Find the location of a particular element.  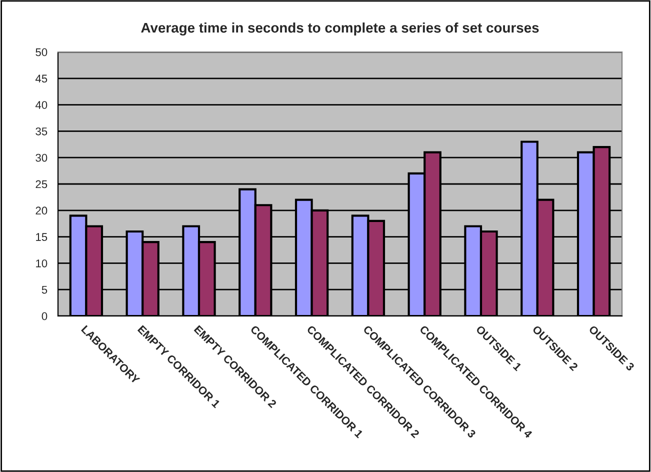

y-tick-label: 15 is located at coordinates (42, 237).